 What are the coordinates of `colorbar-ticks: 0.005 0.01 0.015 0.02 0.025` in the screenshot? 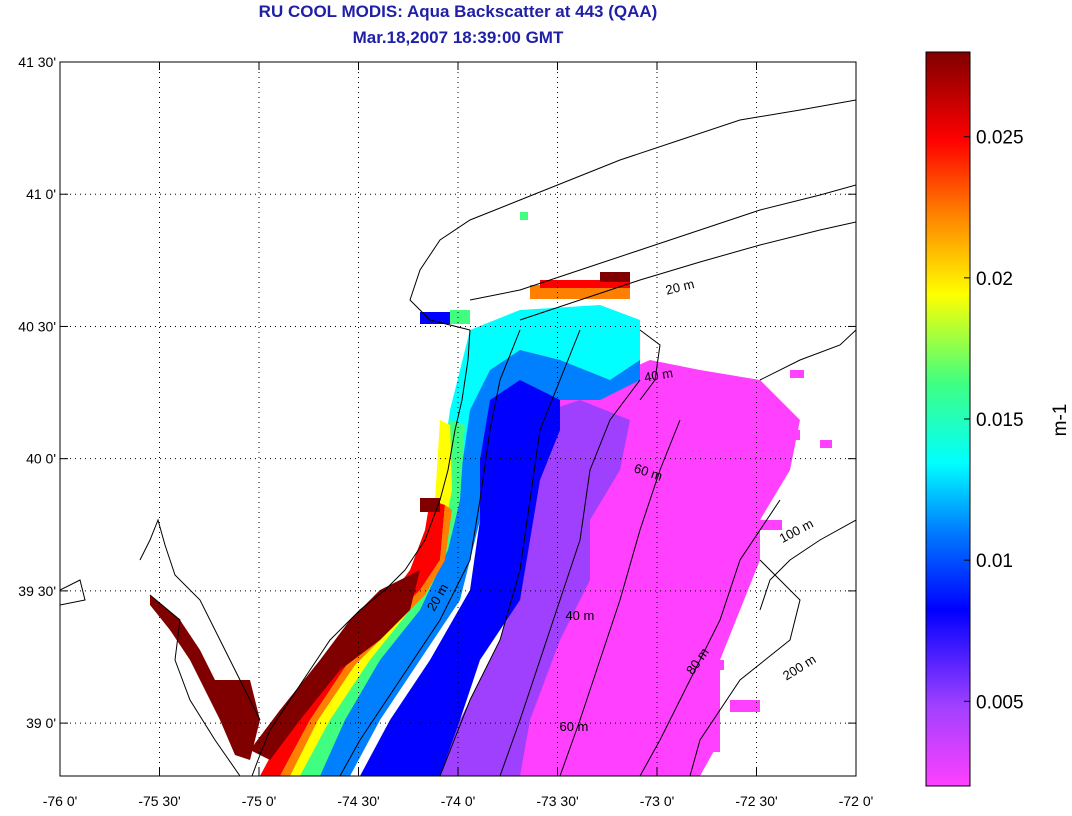 It's located at (994, 420).